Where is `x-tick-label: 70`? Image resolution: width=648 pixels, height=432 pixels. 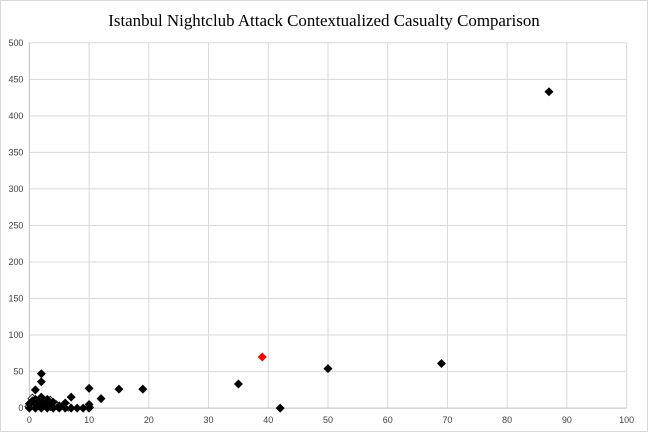
x-tick-label: 70 is located at coordinates (447, 420).